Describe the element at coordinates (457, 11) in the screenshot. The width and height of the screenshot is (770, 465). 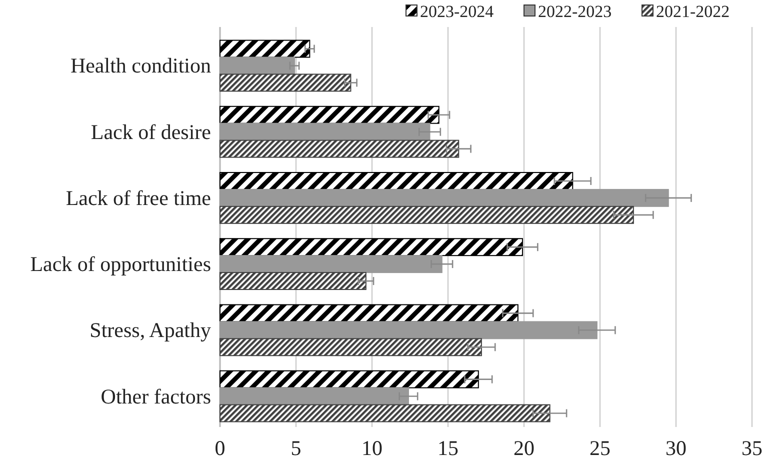
I see `legend-label: 2023-2024` at that location.